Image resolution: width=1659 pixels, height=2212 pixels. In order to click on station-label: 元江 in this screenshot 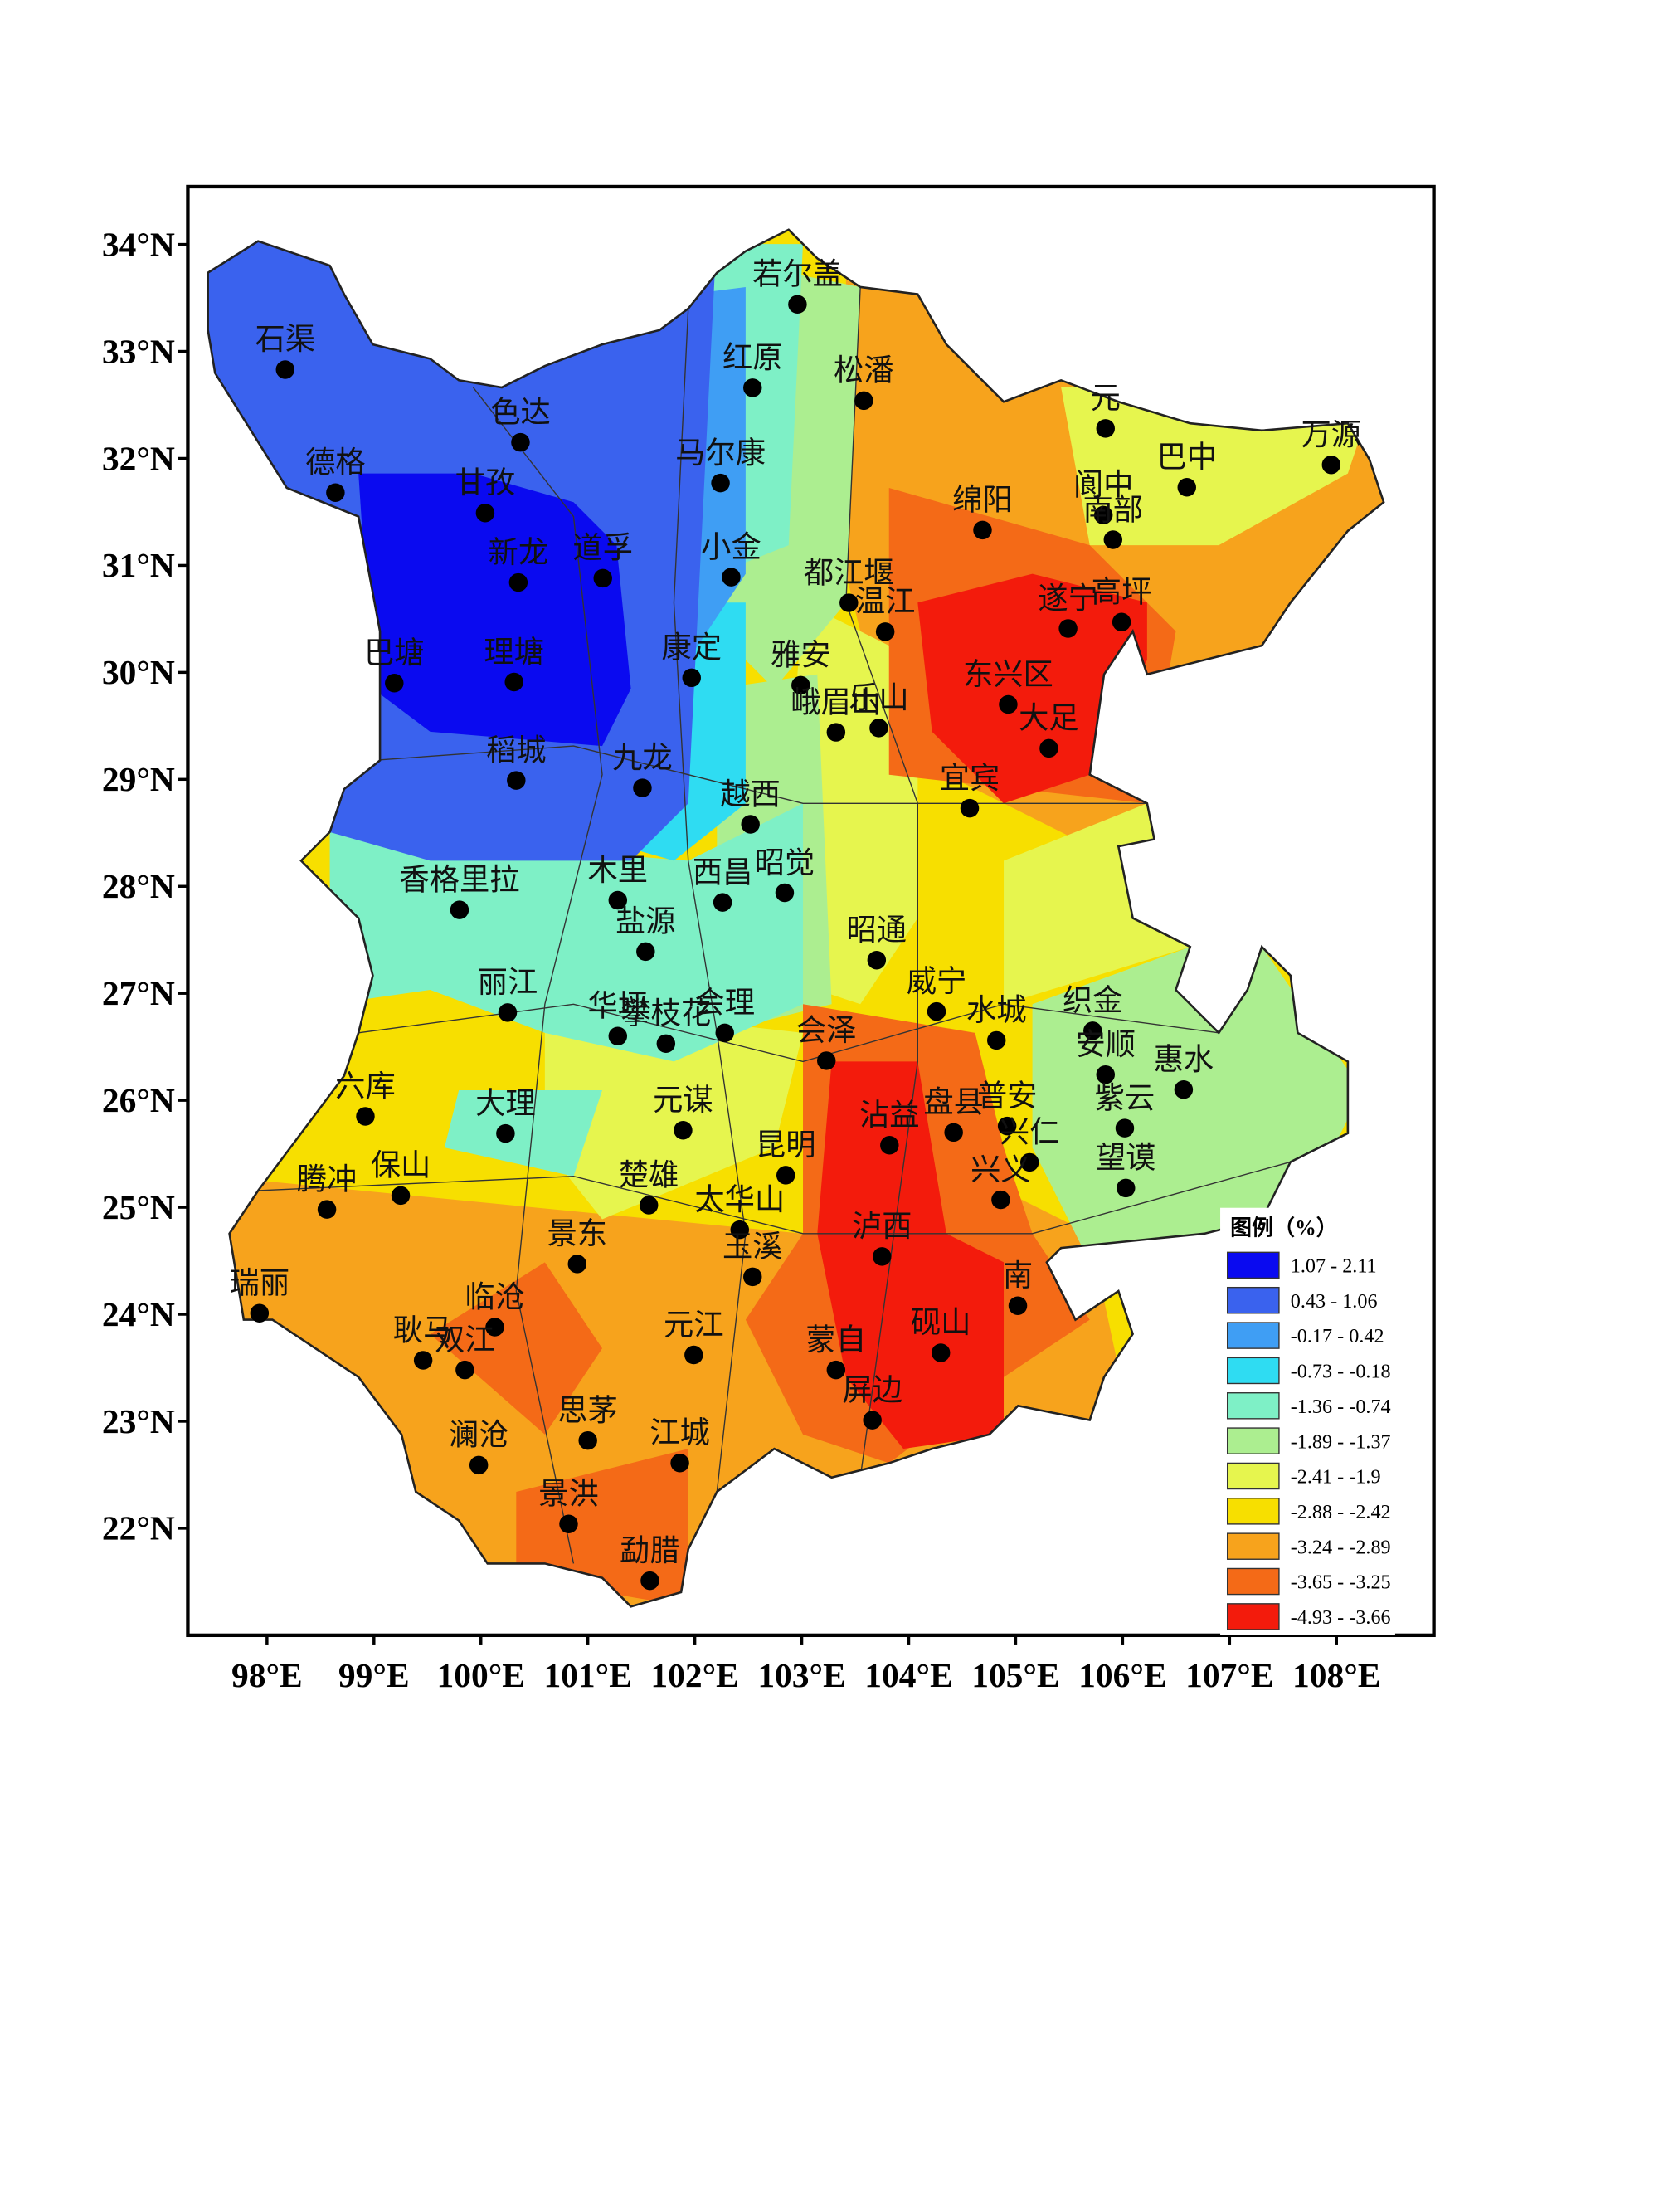, I will do `click(694, 1325)`.